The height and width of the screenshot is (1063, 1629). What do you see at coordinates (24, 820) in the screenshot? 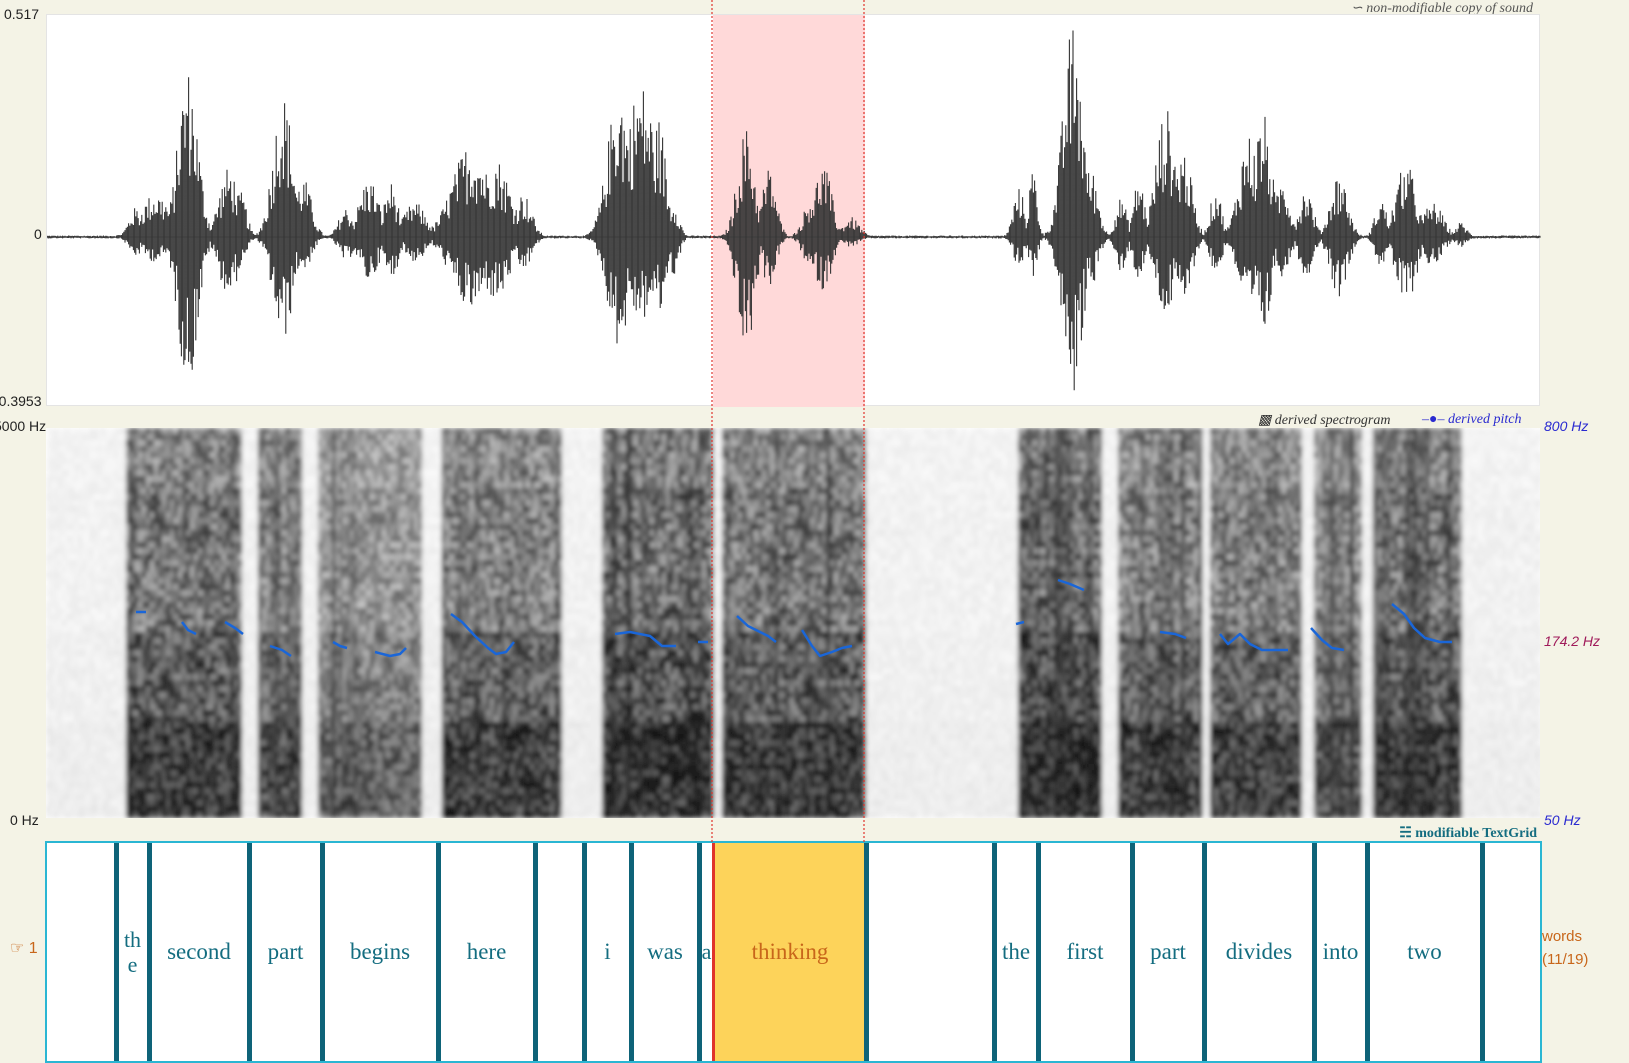
I see `spectrogram-freq-min-label: 0 Hz` at bounding box center [24, 820].